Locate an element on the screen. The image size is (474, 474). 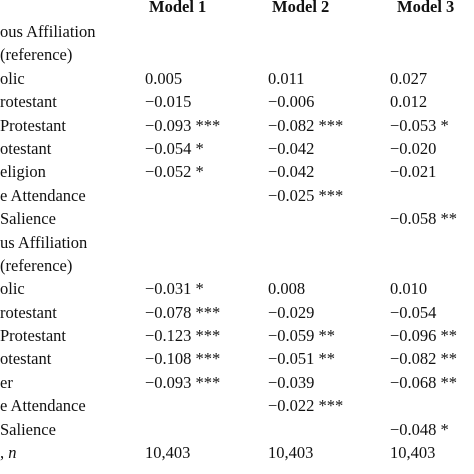
cell-model-2: −0.025 *** is located at coordinates (306, 195).